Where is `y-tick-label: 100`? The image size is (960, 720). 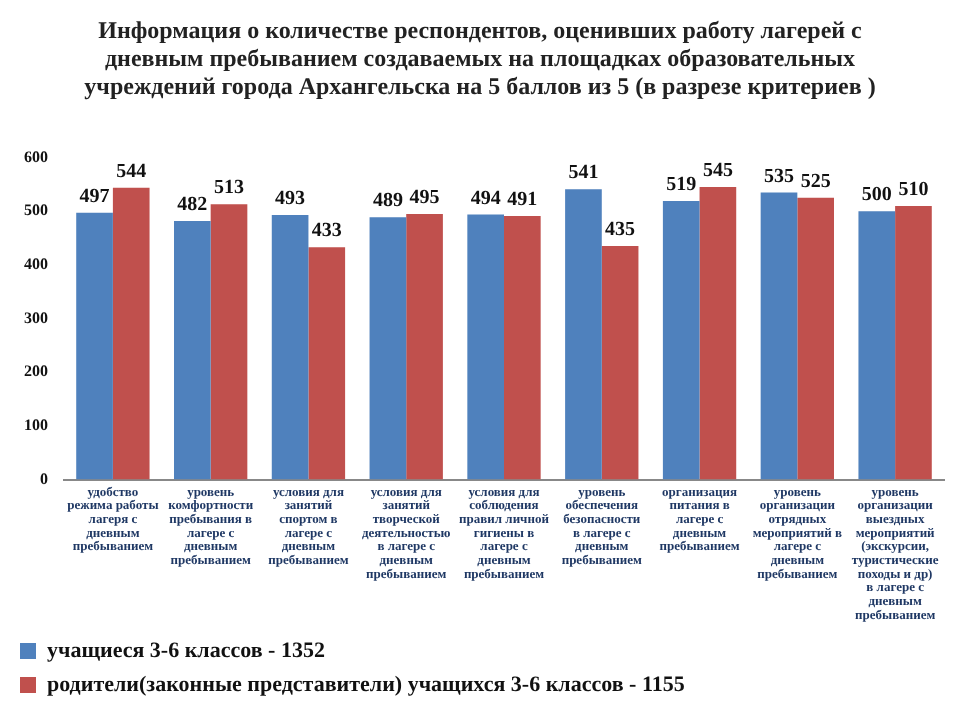 y-tick-label: 100 is located at coordinates (36, 424).